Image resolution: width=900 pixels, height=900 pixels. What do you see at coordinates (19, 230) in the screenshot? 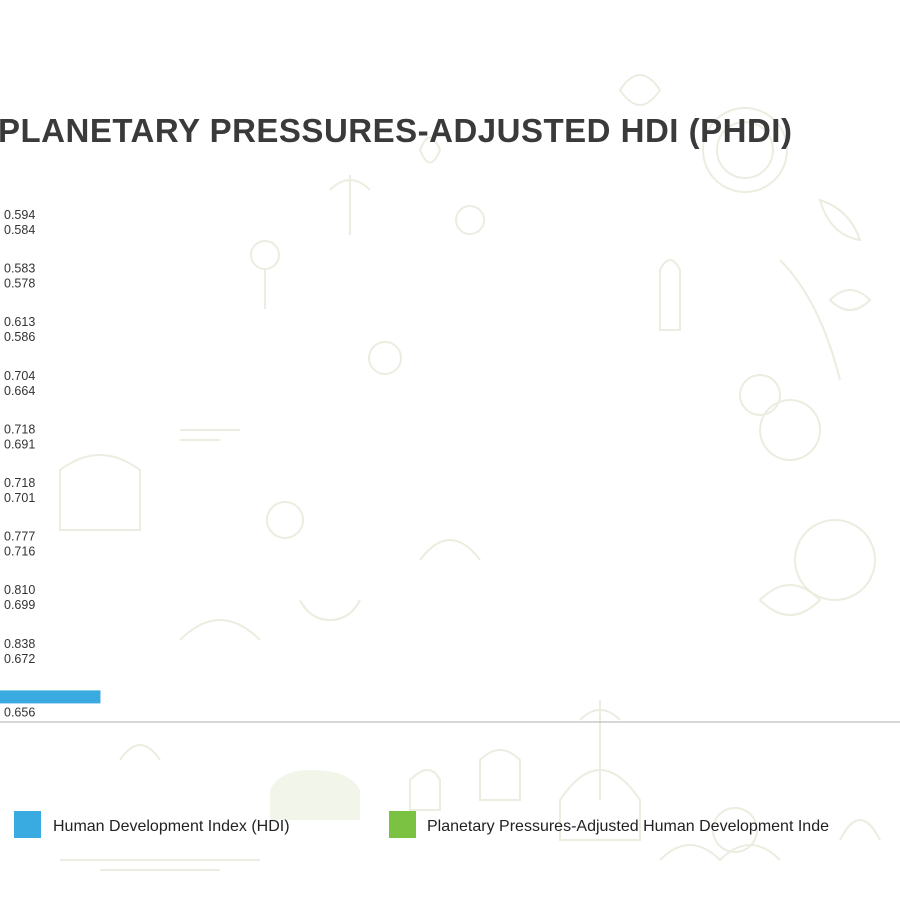
I see `value-label-phdi: 0.584` at bounding box center [19, 230].